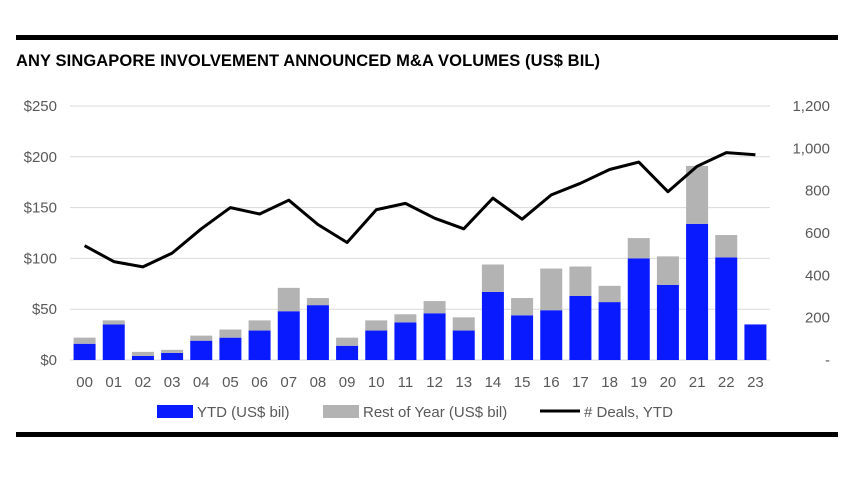  What do you see at coordinates (427, 37) in the screenshot?
I see `top-rule` at bounding box center [427, 37].